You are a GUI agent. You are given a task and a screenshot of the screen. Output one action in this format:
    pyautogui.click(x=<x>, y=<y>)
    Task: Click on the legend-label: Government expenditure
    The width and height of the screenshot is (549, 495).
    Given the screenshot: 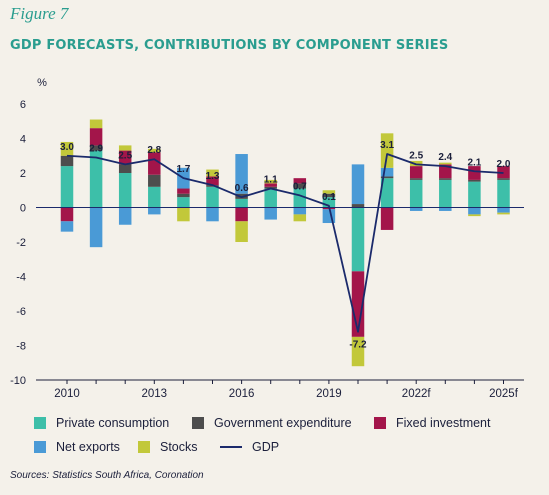 What is the action you would take?
    pyautogui.click(x=283, y=423)
    